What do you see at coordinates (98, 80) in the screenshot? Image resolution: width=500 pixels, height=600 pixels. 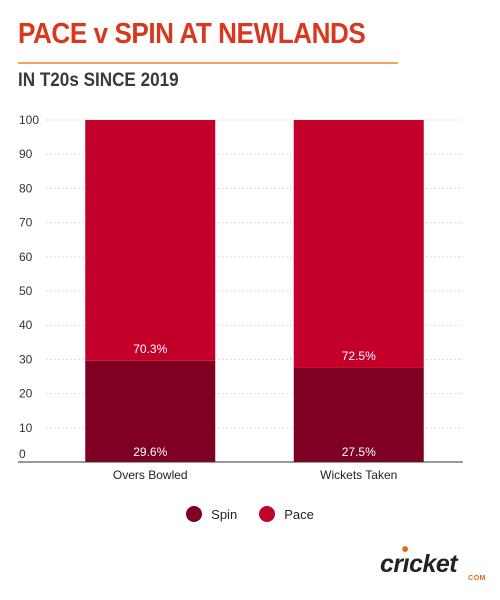 I see `chart-subtitle: IN T20s SINCE 2019` at bounding box center [98, 80].